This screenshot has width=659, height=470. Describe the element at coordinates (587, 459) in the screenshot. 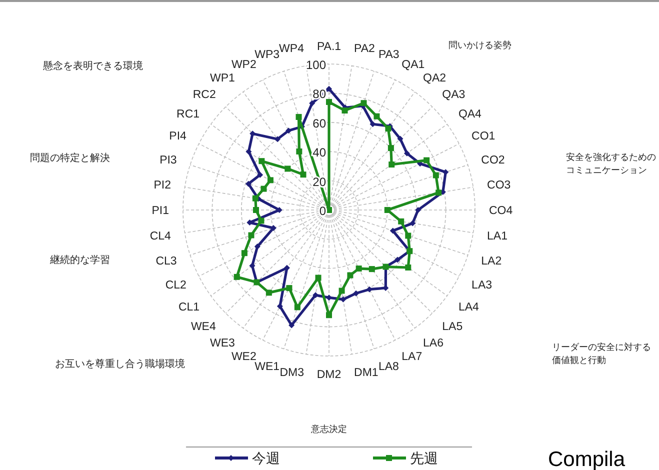

I see `text: Compila` at that location.